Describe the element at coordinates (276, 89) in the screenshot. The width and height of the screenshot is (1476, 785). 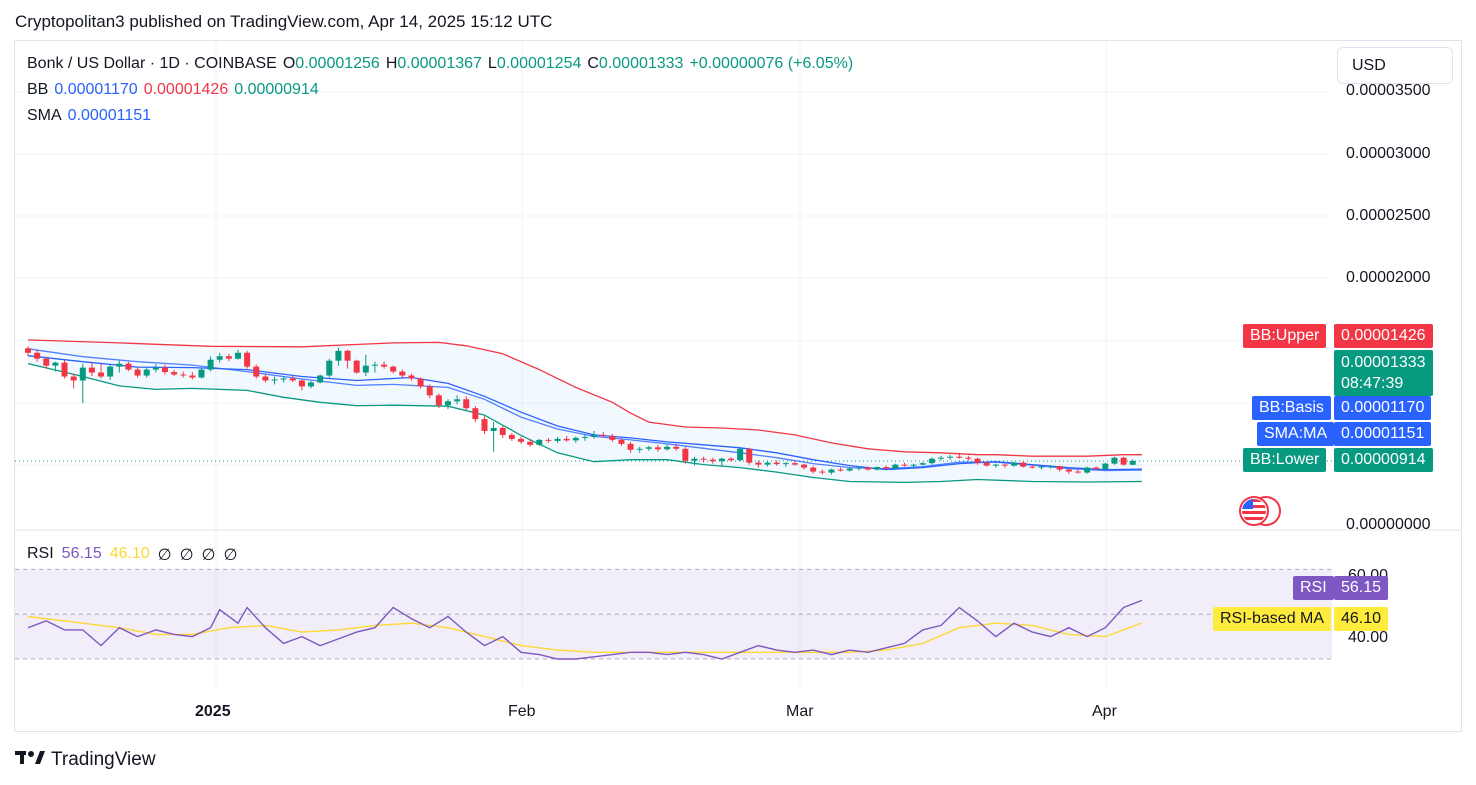
I see `bb-lower-value: 0.00000914` at that location.